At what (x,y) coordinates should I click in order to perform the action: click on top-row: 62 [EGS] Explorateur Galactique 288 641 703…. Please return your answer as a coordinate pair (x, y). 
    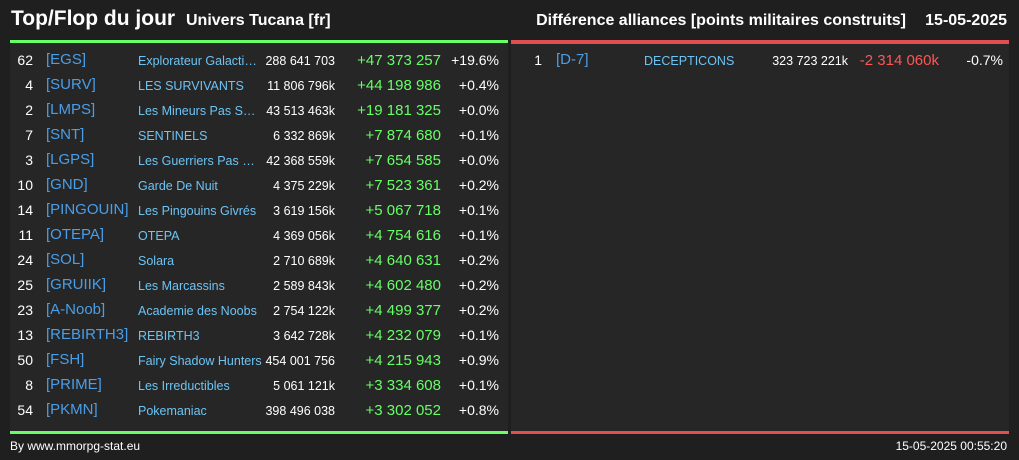
    Looking at the image, I should click on (259, 60).